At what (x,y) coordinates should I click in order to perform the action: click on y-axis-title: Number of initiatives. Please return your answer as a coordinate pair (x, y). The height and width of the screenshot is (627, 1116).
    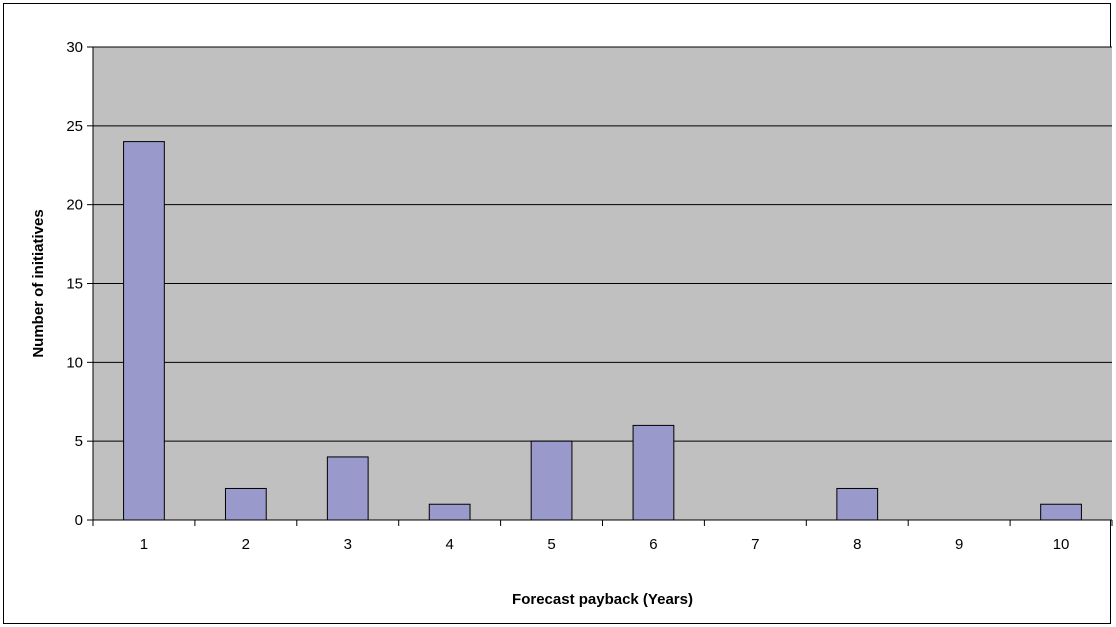
    Looking at the image, I should click on (38, 283).